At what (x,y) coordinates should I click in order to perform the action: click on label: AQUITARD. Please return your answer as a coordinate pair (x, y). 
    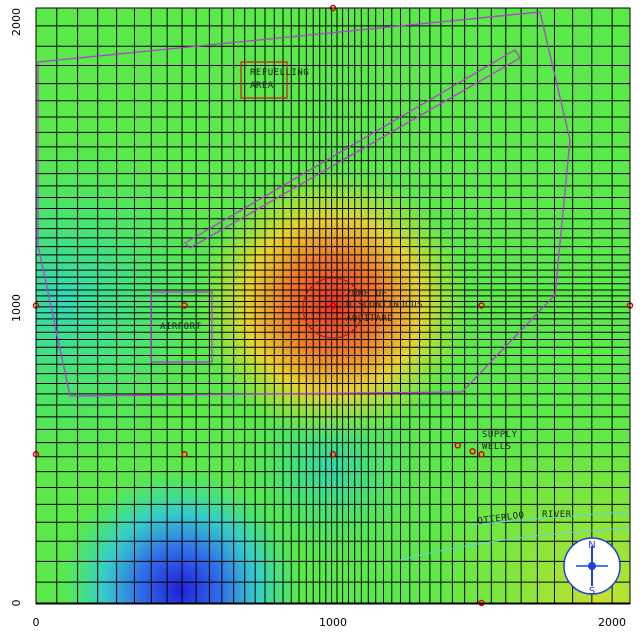
    Looking at the image, I should click on (369, 319).